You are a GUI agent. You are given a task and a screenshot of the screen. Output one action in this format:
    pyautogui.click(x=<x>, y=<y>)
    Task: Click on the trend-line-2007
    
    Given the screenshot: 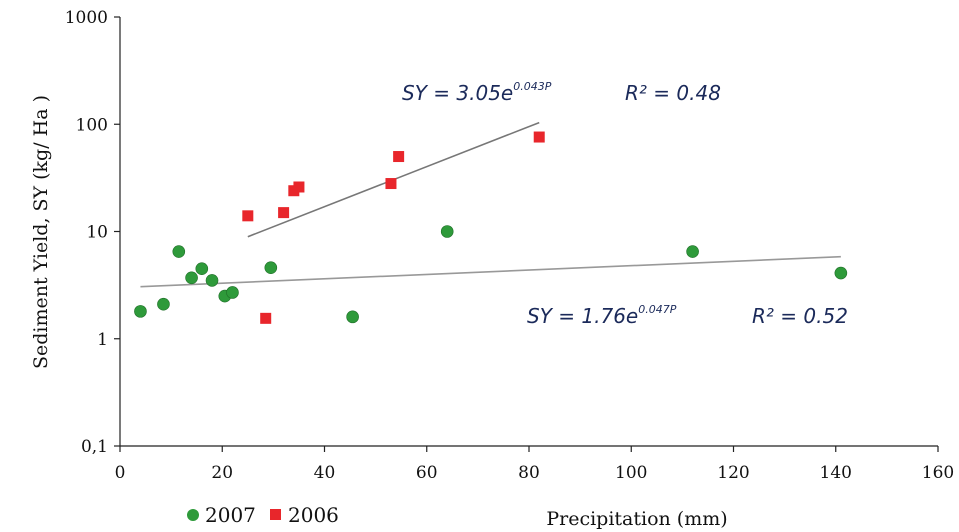 What is the action you would take?
    pyautogui.click(x=490, y=271)
    